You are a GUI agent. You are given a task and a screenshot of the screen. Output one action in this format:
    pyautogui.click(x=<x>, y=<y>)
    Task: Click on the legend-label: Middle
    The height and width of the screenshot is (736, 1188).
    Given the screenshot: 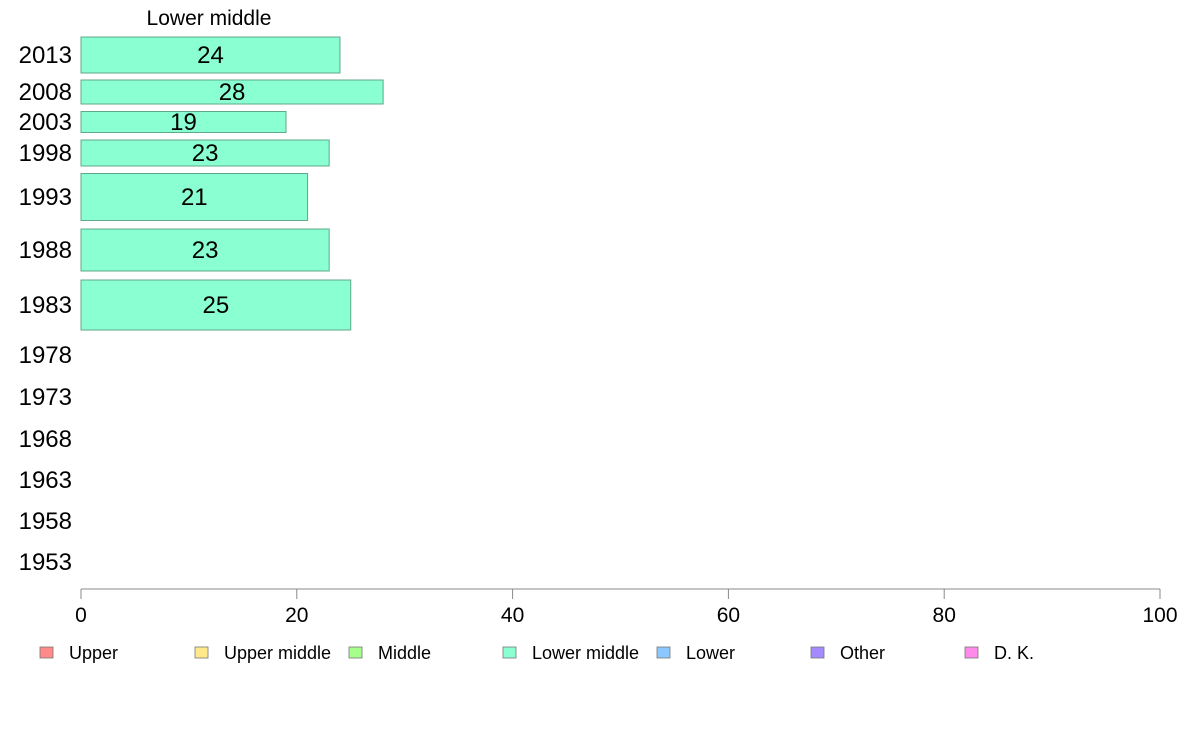 What is the action you would take?
    pyautogui.click(x=404, y=653)
    